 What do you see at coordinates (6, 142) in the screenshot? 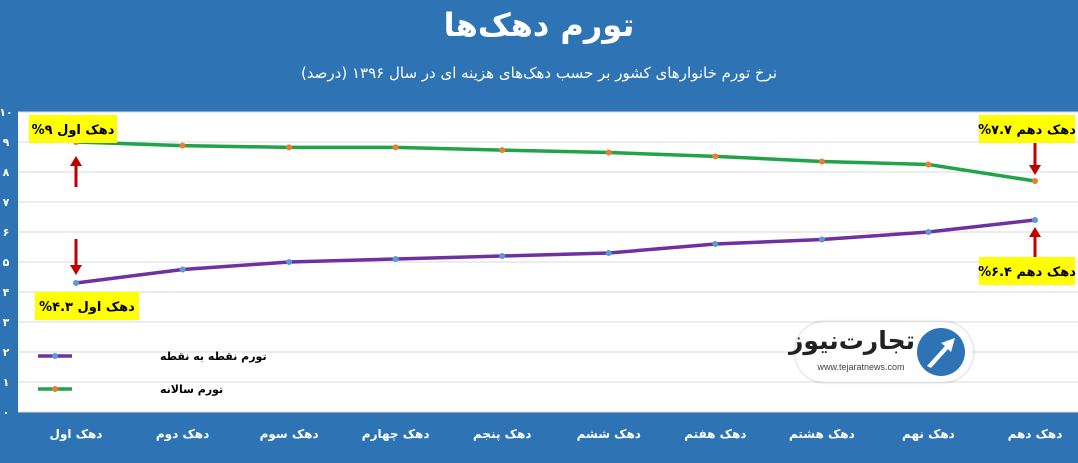
I see `y-tick-label: ۹` at bounding box center [6, 142].